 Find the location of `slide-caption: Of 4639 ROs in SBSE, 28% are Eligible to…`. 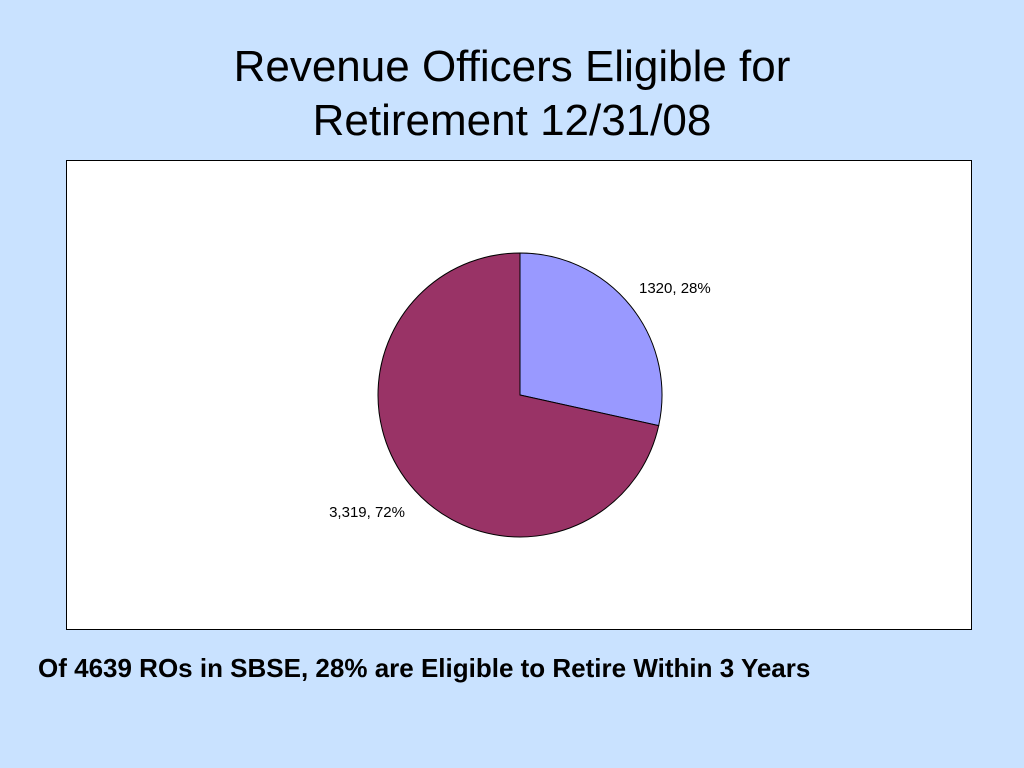

slide-caption: Of 4639 ROs in SBSE, 28% are Eligible to… is located at coordinates (424, 668).